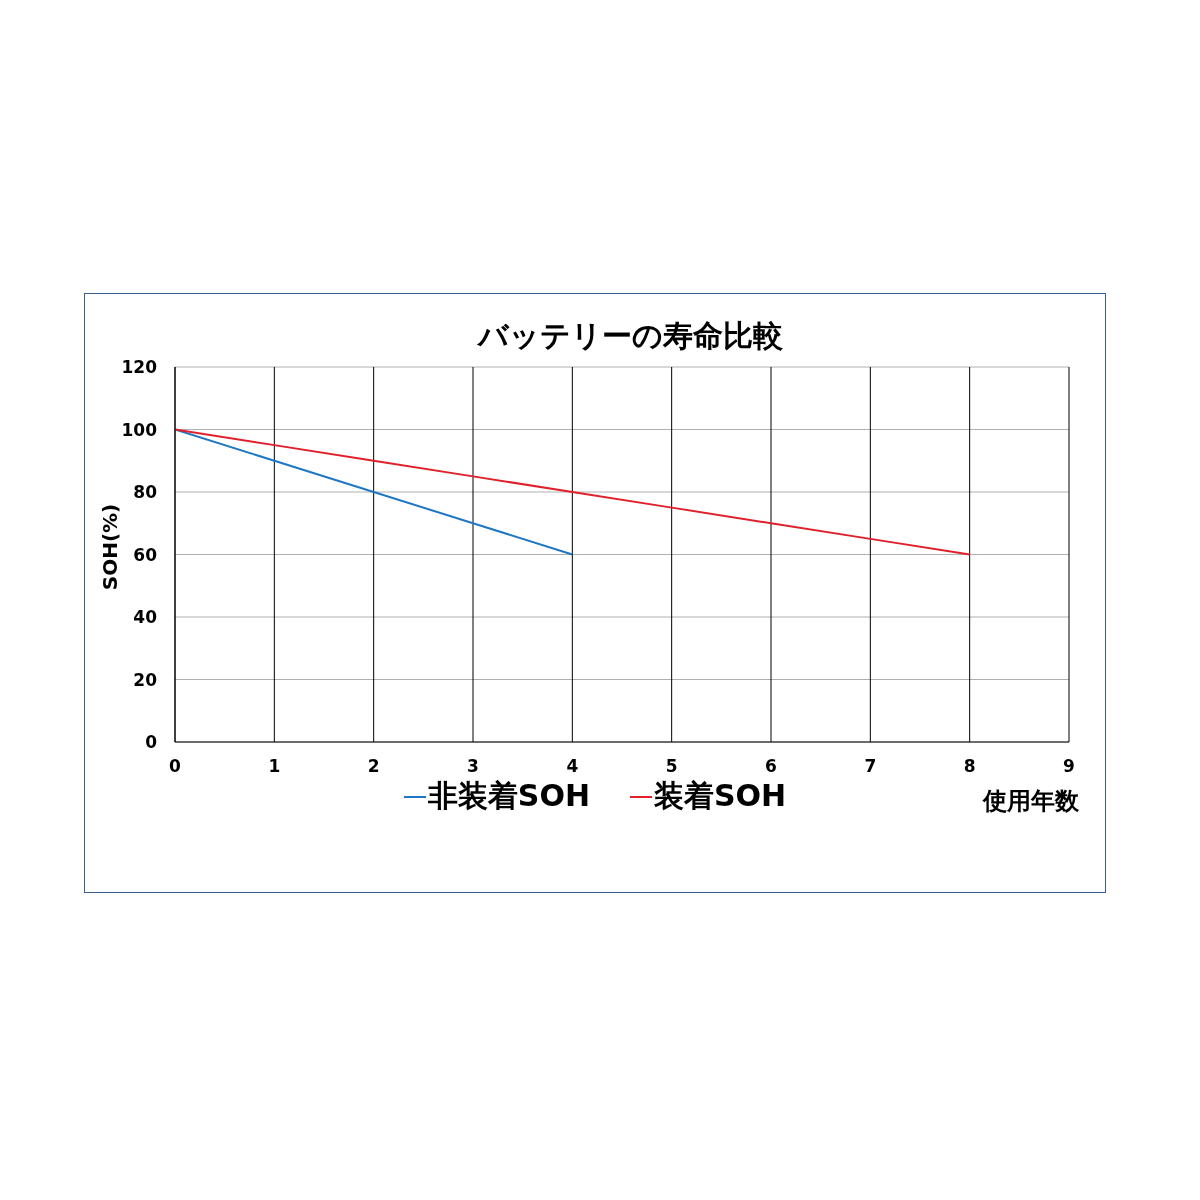 The height and width of the screenshot is (1200, 1200). Describe the element at coordinates (151, 742) in the screenshot. I see `y-tick-label: 0` at that location.